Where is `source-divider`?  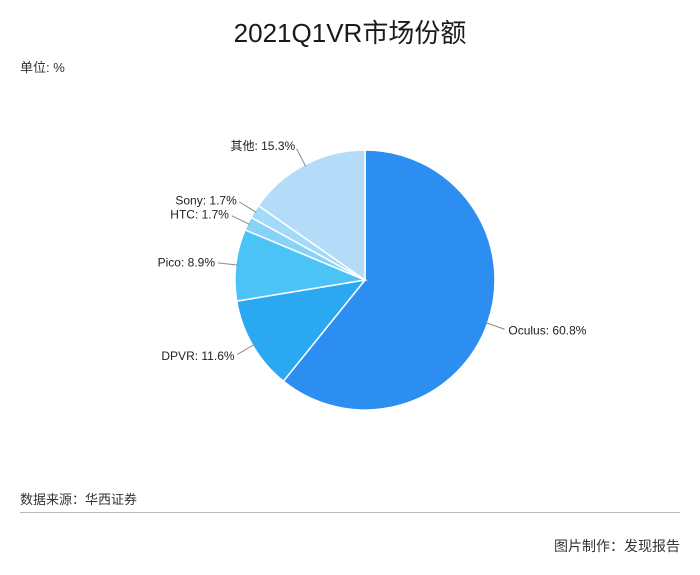 source-divider is located at coordinates (350, 512).